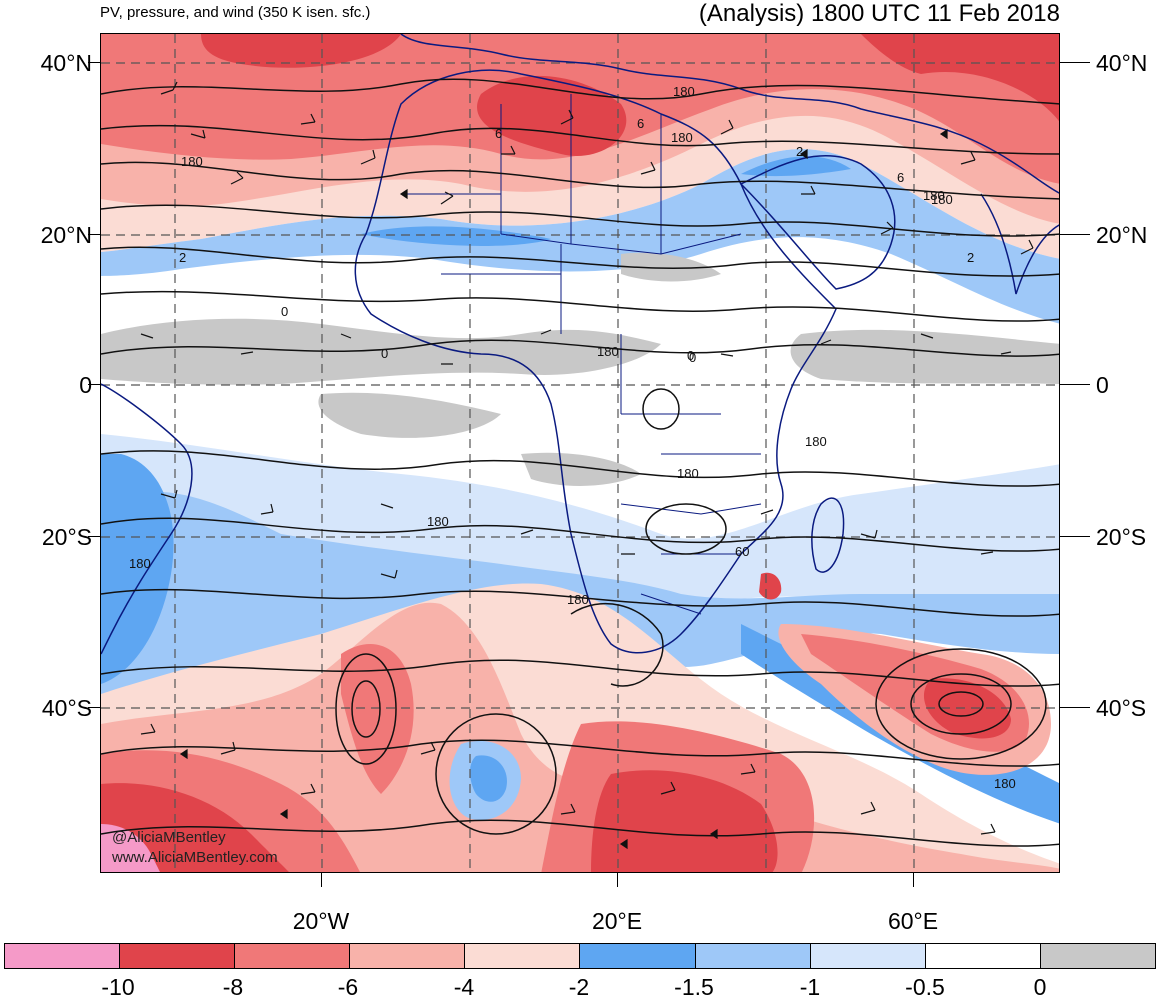 Image resolution: width=1160 pixels, height=1001 pixels. What do you see at coordinates (130, 848) in the screenshot?
I see `pv-south-red-pink` at bounding box center [130, 848].